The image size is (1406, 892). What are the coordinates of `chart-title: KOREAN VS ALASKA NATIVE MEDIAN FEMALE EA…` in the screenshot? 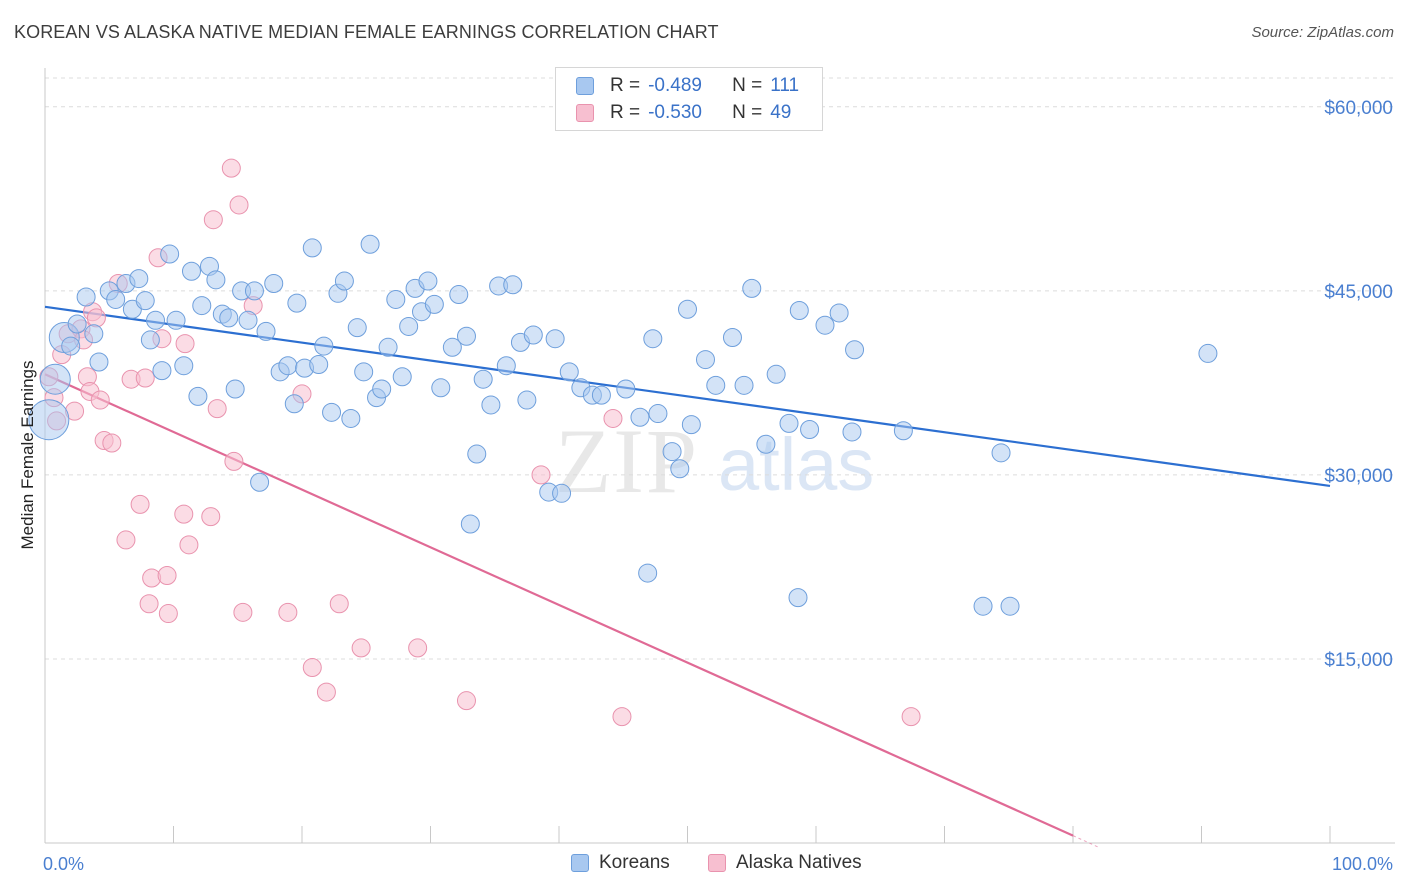 It's located at (366, 32).